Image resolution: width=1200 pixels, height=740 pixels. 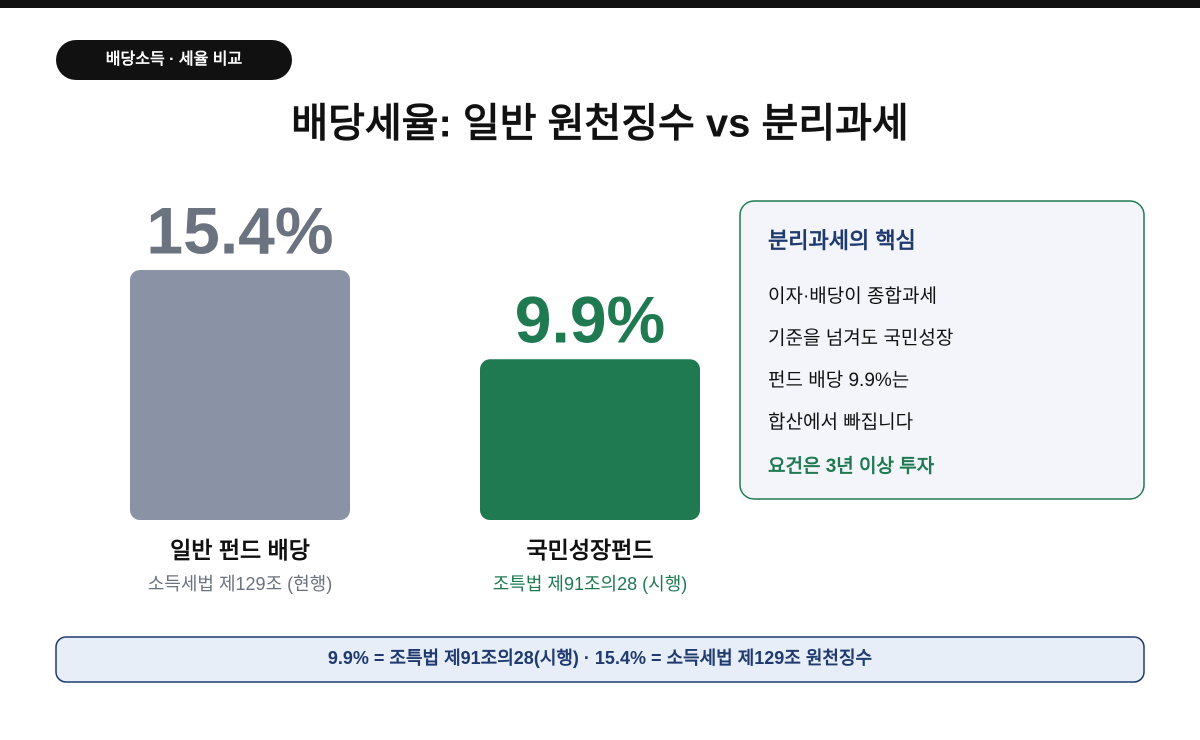 I want to click on chart-title: 배당세율: 일반 원천징수 vs 분리과세, so click(x=599, y=124).